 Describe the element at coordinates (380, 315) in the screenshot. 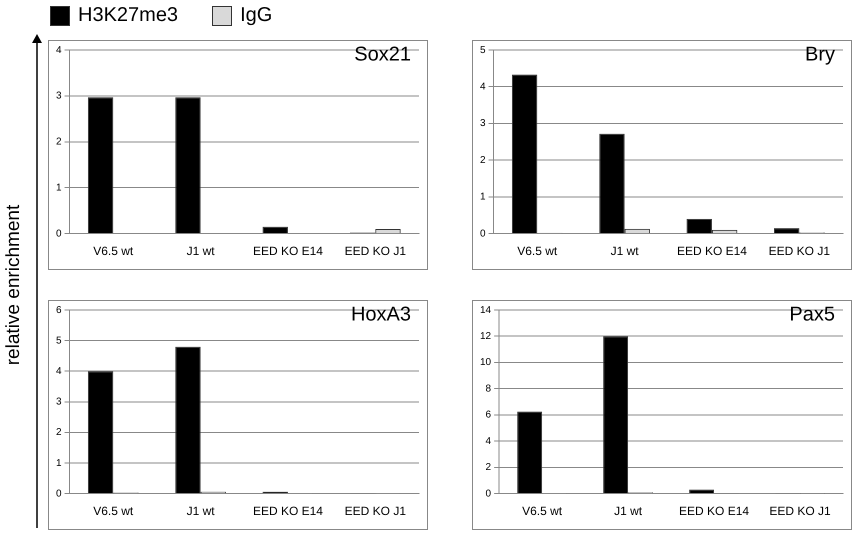

I see `chart-title: HoxA3` at that location.